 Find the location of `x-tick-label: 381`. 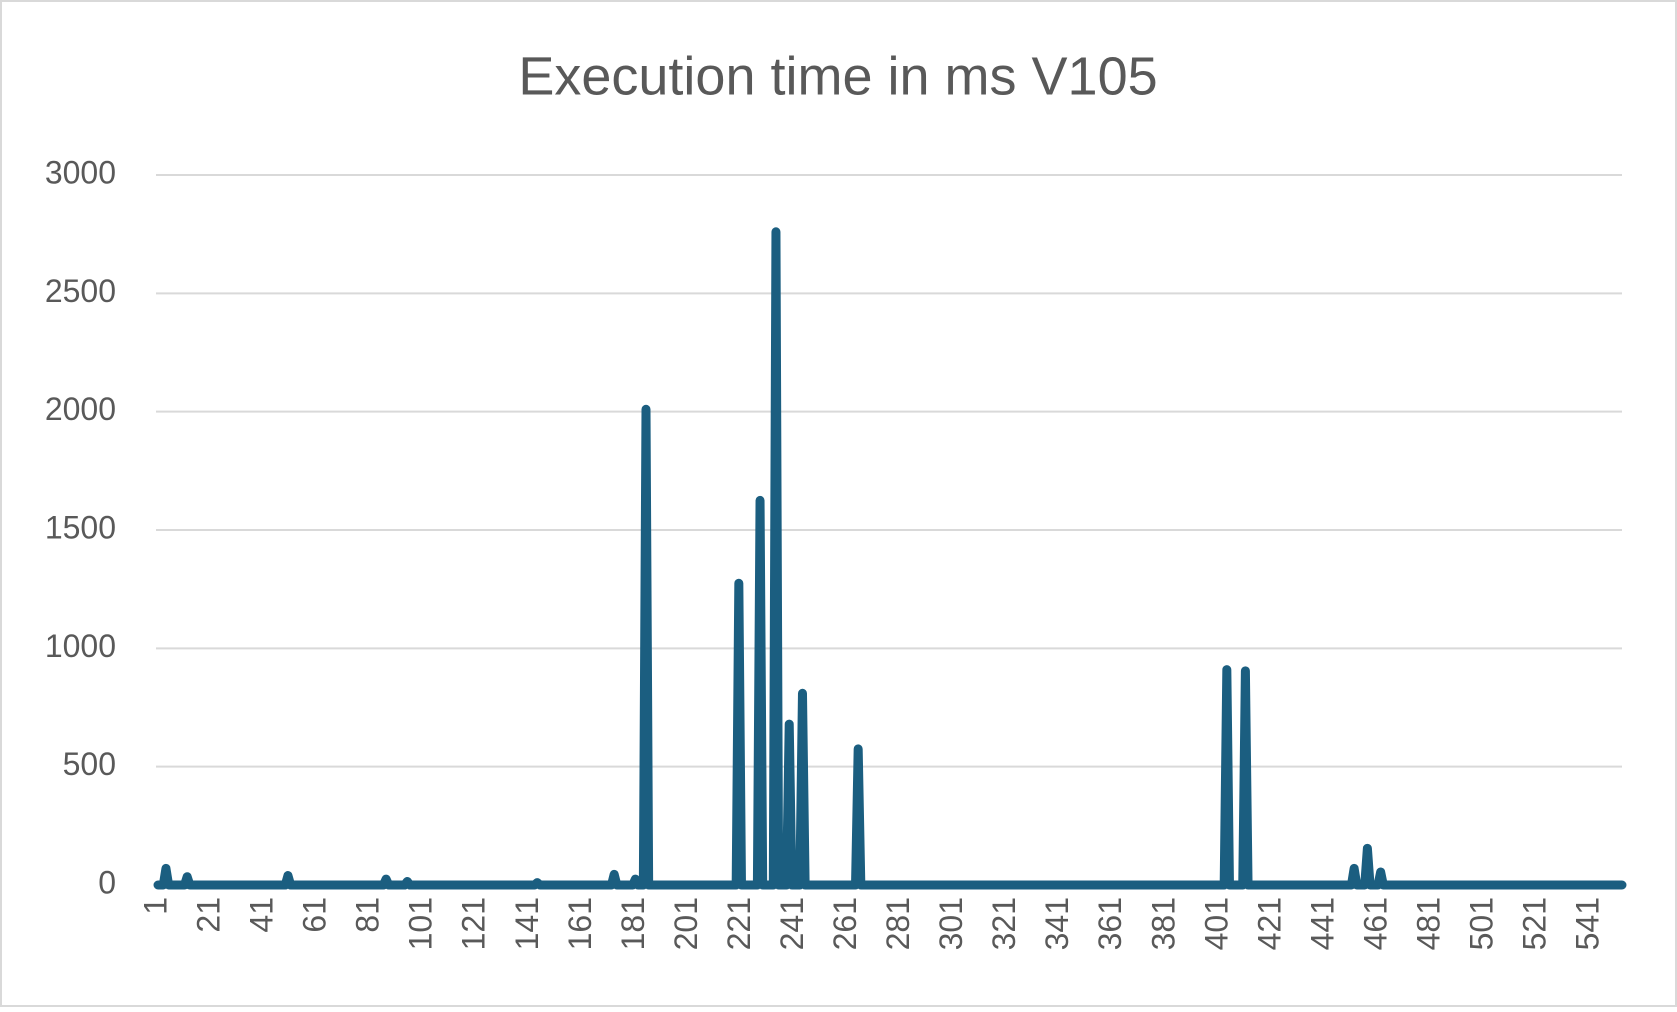

x-tick-label: 381 is located at coordinates (1163, 923).